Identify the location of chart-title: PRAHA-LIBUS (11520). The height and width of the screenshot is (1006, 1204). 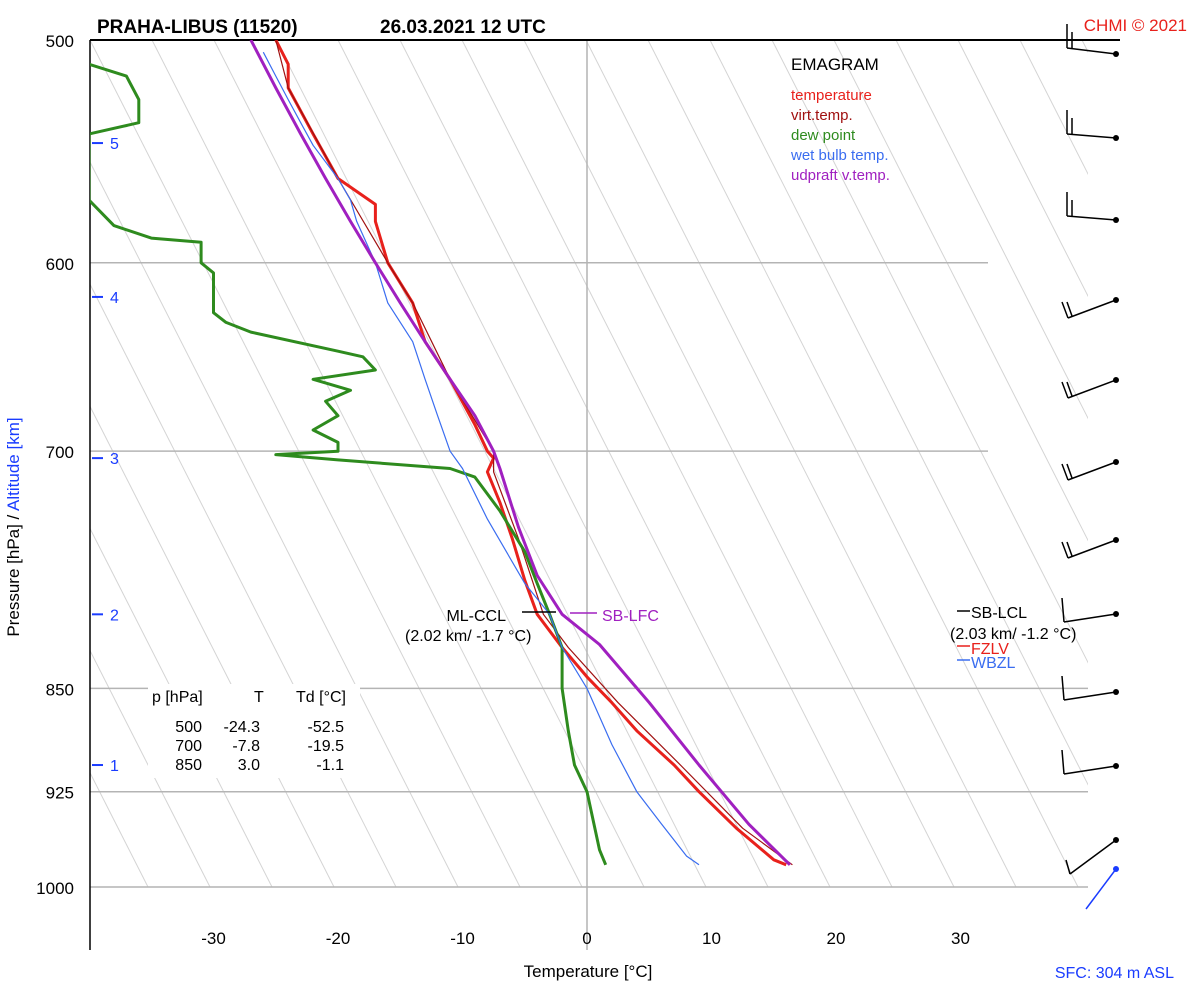
(197, 27).